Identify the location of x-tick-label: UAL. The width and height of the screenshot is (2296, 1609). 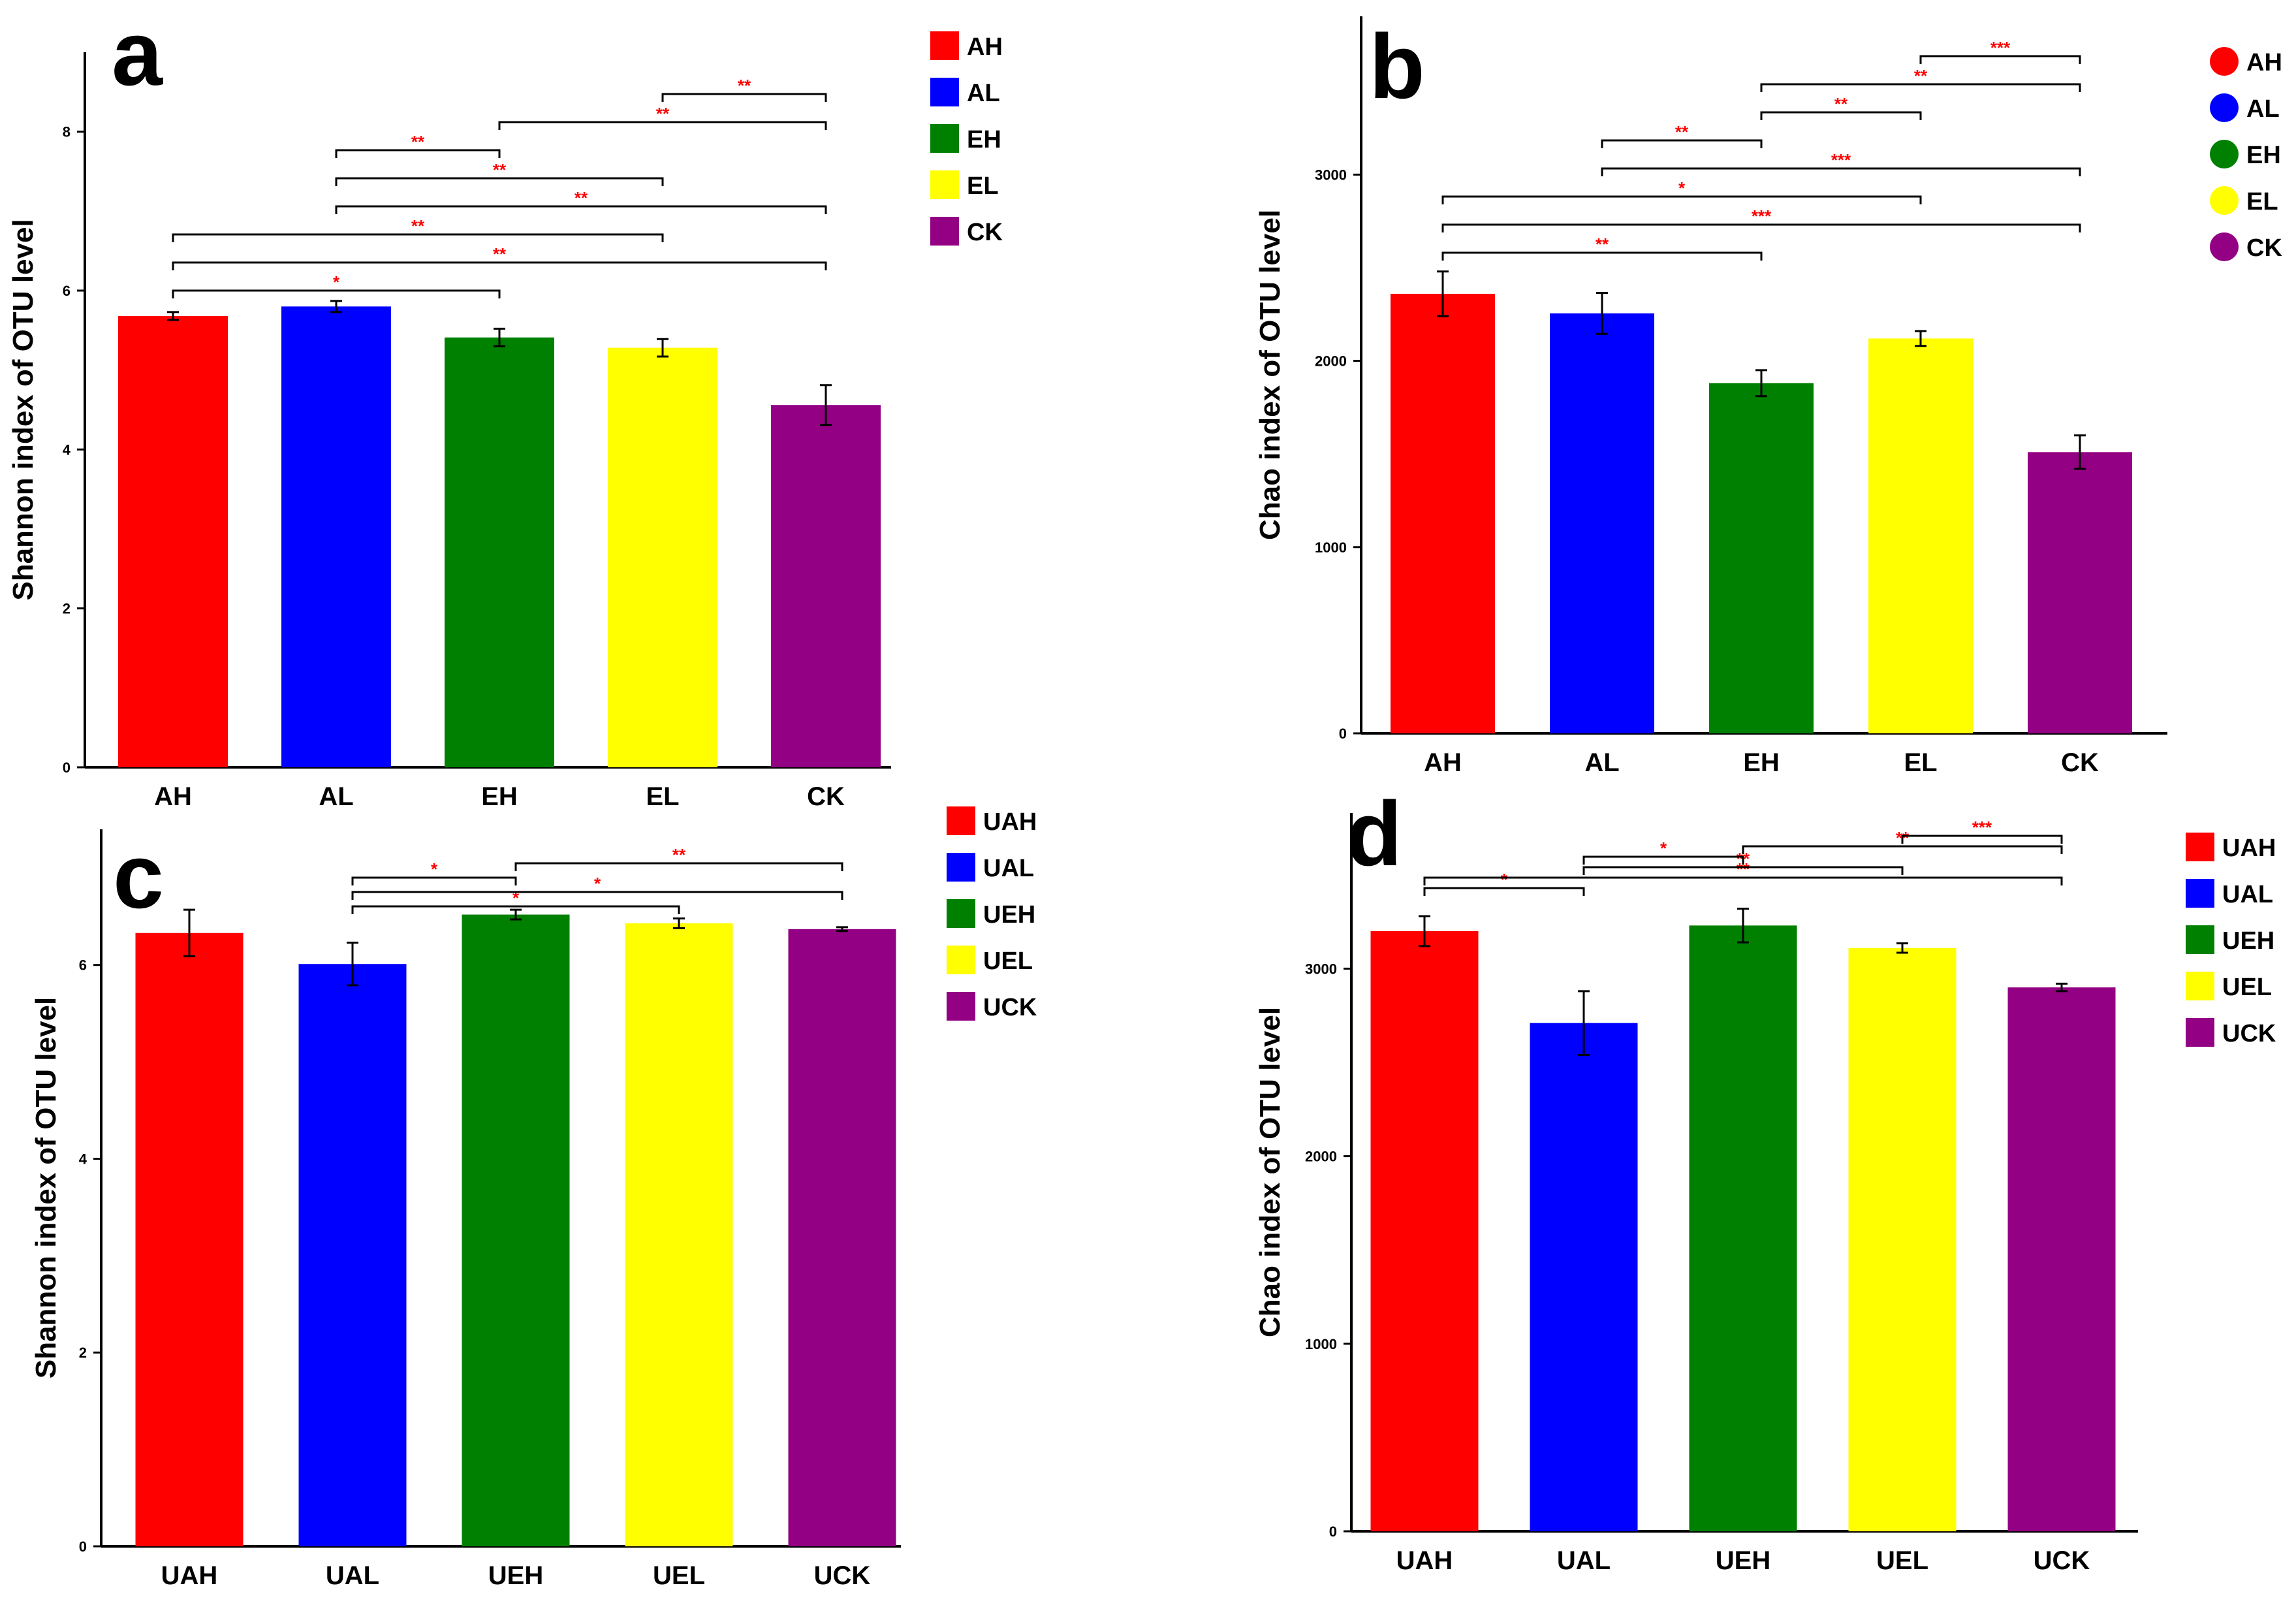
(353, 1575).